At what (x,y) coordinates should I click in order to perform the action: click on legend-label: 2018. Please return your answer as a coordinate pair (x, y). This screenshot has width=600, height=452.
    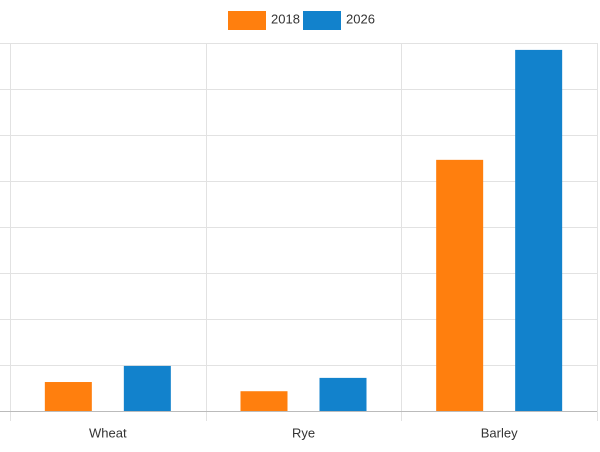
    Looking at the image, I should click on (285, 18).